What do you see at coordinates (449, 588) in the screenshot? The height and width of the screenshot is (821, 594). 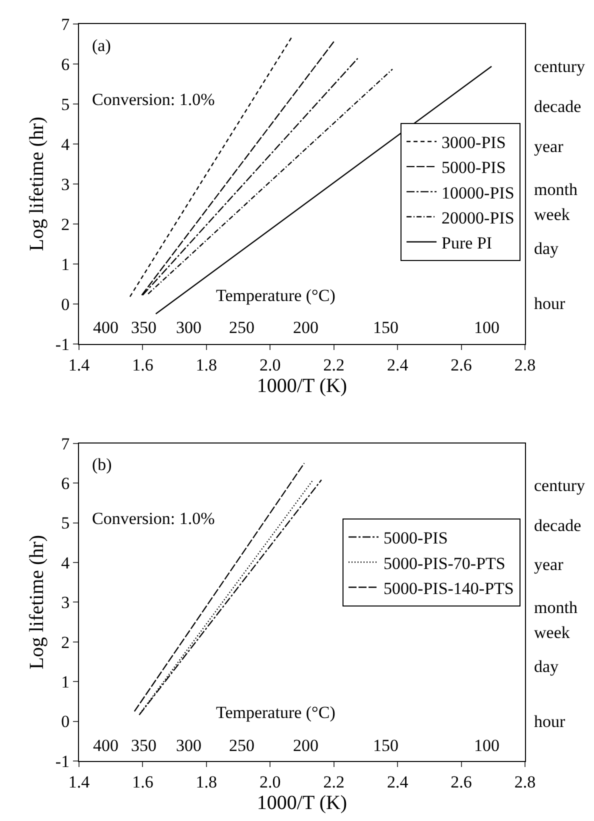 I see `legend-label: 5000-PIS-140-PTS` at bounding box center [449, 588].